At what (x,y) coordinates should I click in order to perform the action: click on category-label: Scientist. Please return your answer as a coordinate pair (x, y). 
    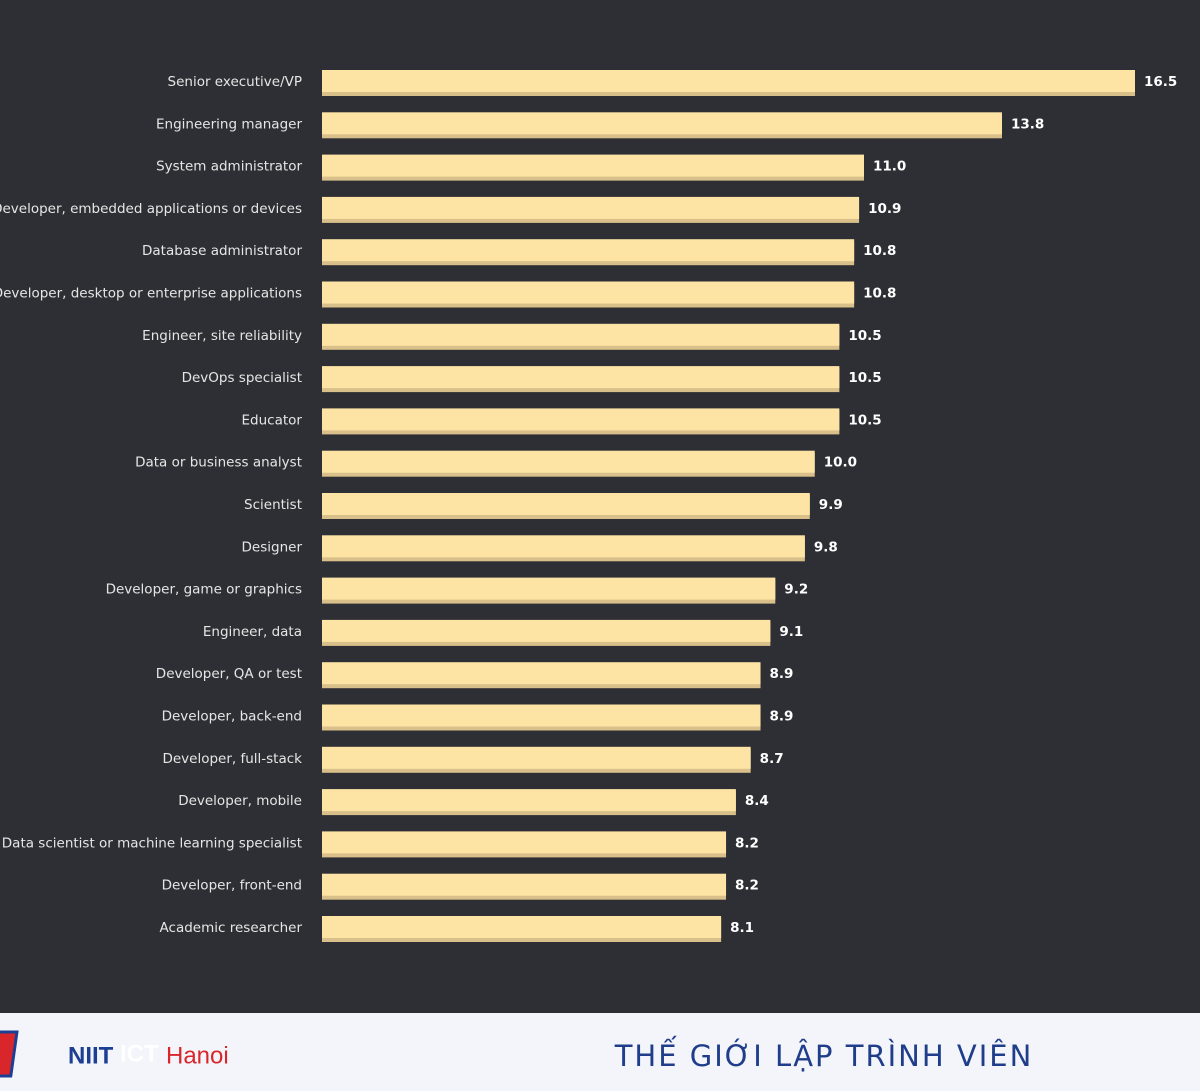
    Looking at the image, I should click on (273, 505).